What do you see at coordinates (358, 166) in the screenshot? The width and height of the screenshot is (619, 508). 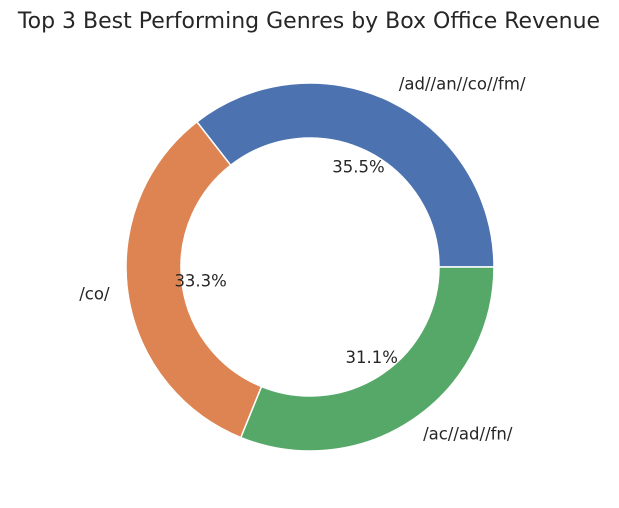 I see `percent-label: 35.5%` at bounding box center [358, 166].